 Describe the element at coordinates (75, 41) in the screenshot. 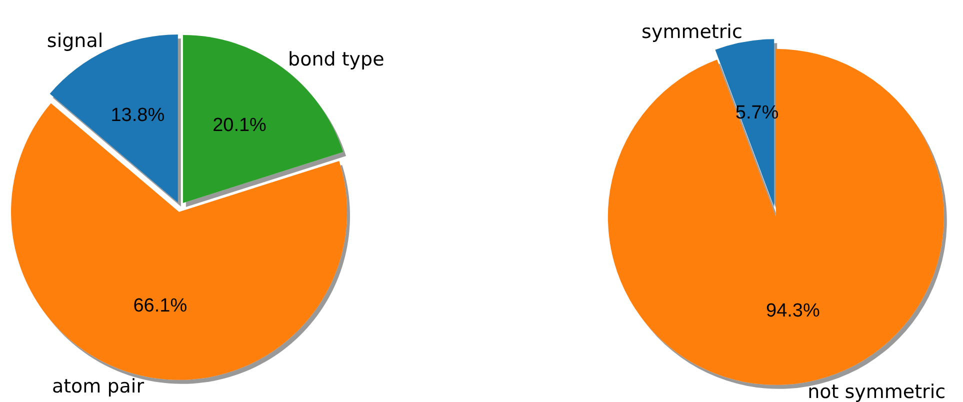

I see `slice-label: signal` at that location.